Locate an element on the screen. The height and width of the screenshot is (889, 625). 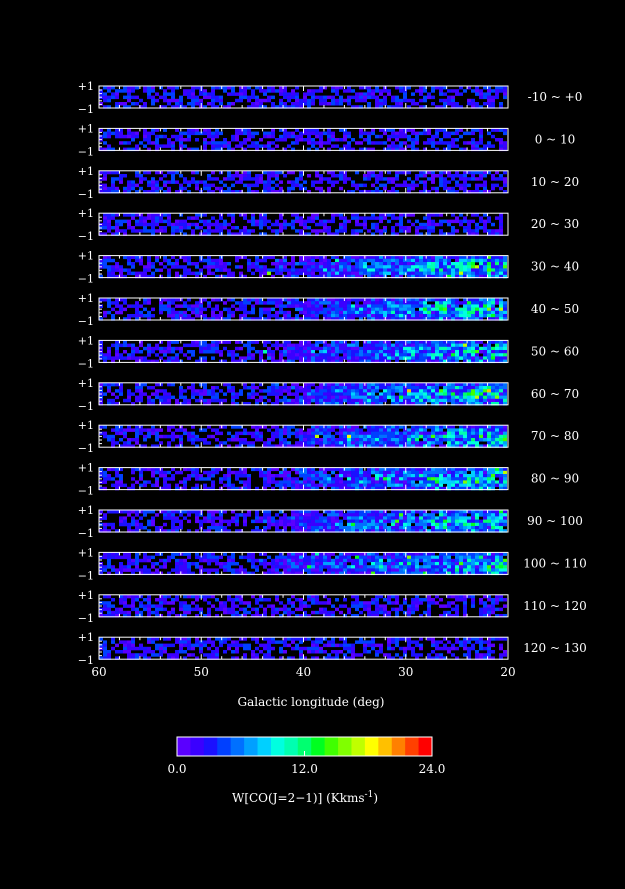
y-tick-label: −1 is located at coordinates (86, 194).